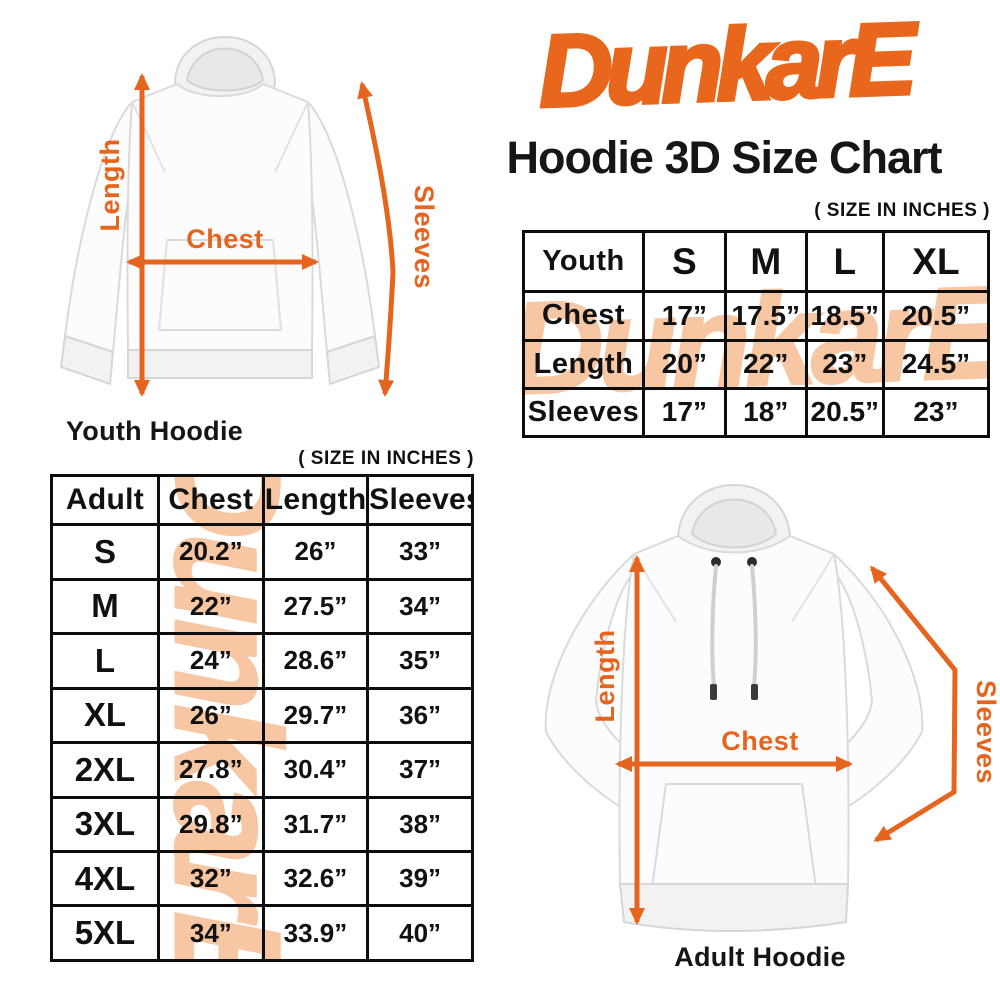 The width and height of the screenshot is (1000, 1000). Describe the element at coordinates (210, 824) in the screenshot. I see `adult-3xl-chest: 29.8”` at that location.